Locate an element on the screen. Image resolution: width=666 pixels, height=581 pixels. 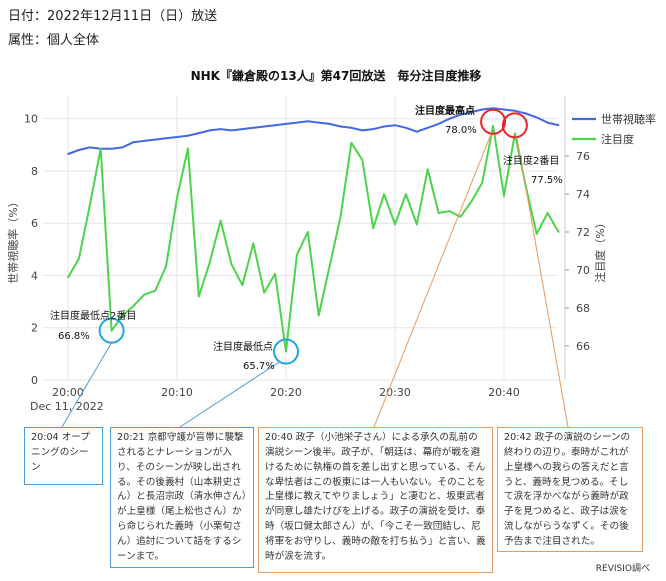
x-tick-label: 20:00 is located at coordinates (68, 392).